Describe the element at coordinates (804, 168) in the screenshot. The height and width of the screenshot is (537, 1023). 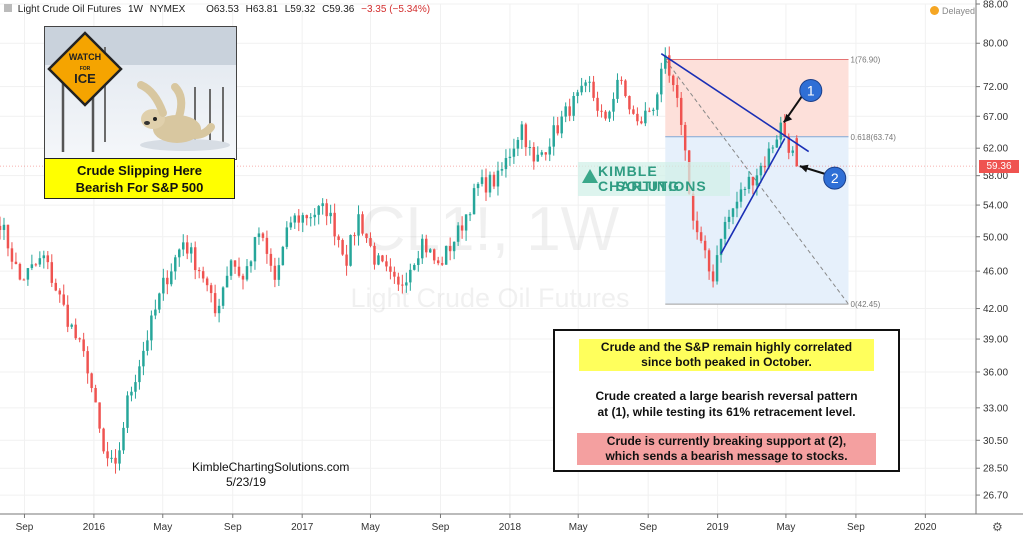
I see `annotation-arrowhead` at that location.